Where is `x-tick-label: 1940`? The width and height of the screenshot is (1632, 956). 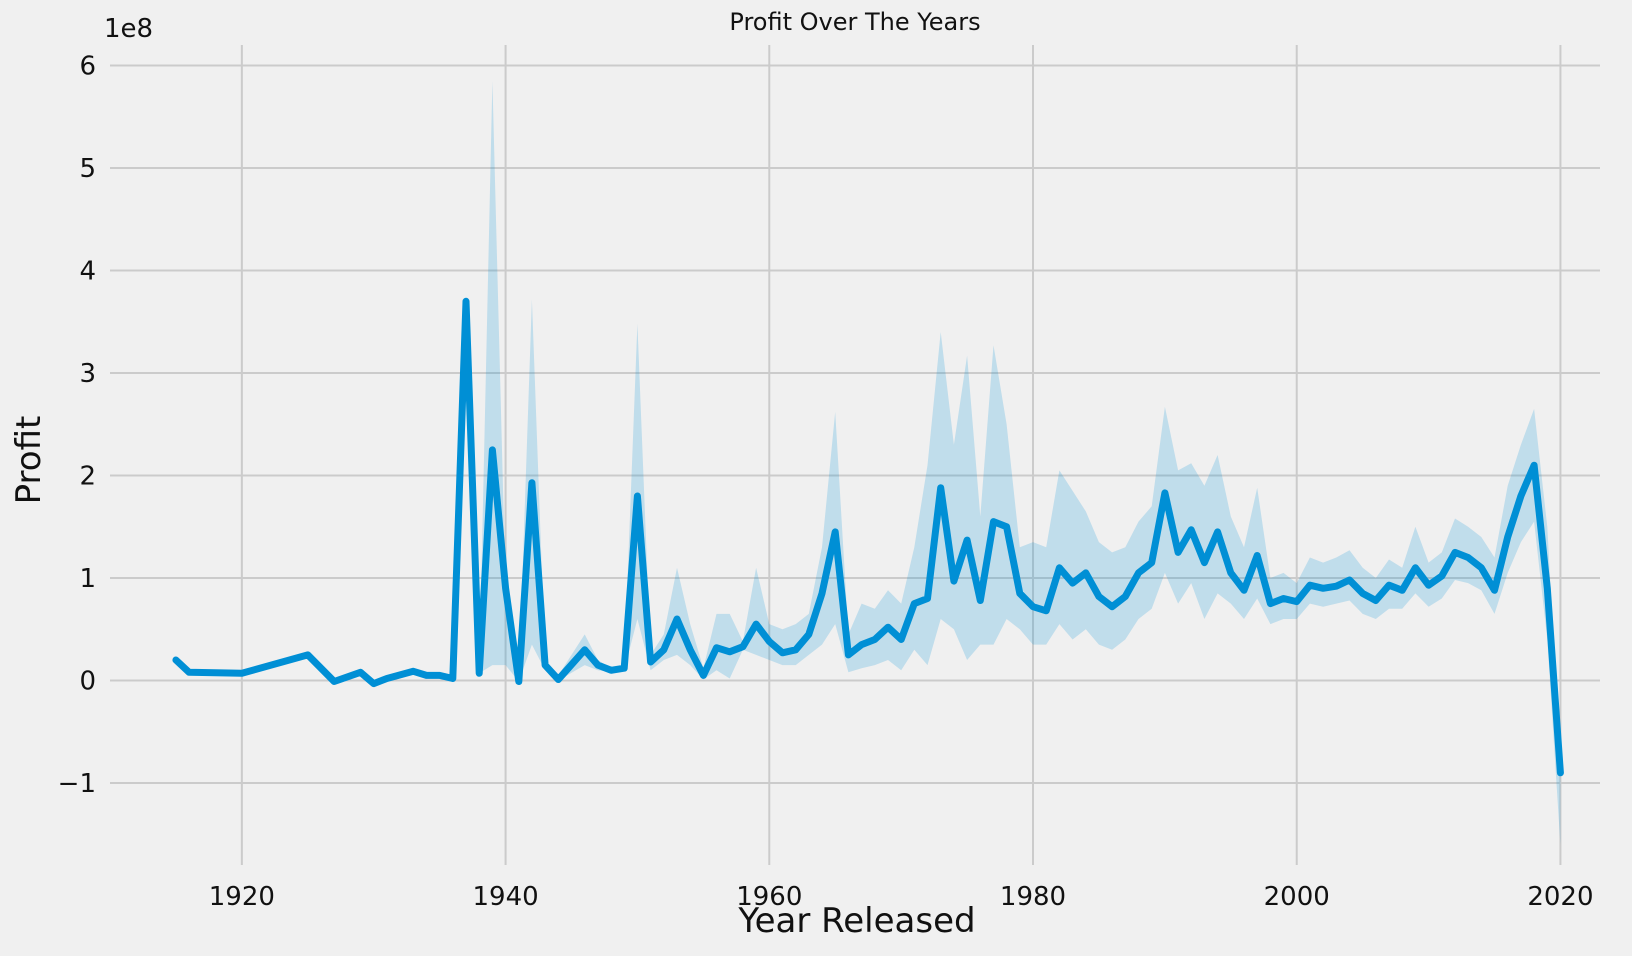
x-tick-label: 1940 is located at coordinates (505, 897).